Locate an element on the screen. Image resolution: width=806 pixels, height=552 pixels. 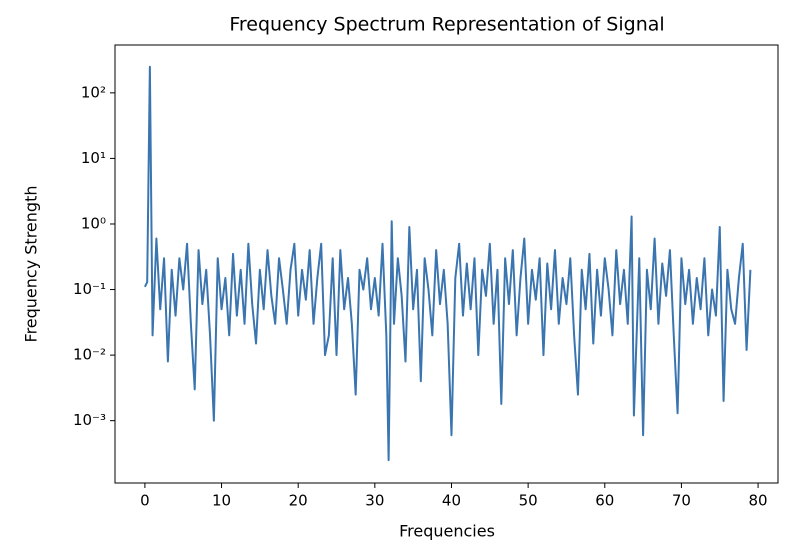
y-tick-label: 10¹ is located at coordinates (93, 158).